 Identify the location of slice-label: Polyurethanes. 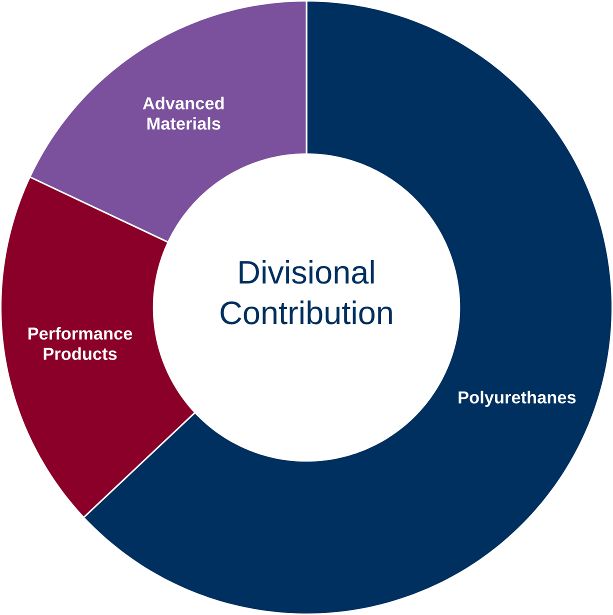
(517, 398).